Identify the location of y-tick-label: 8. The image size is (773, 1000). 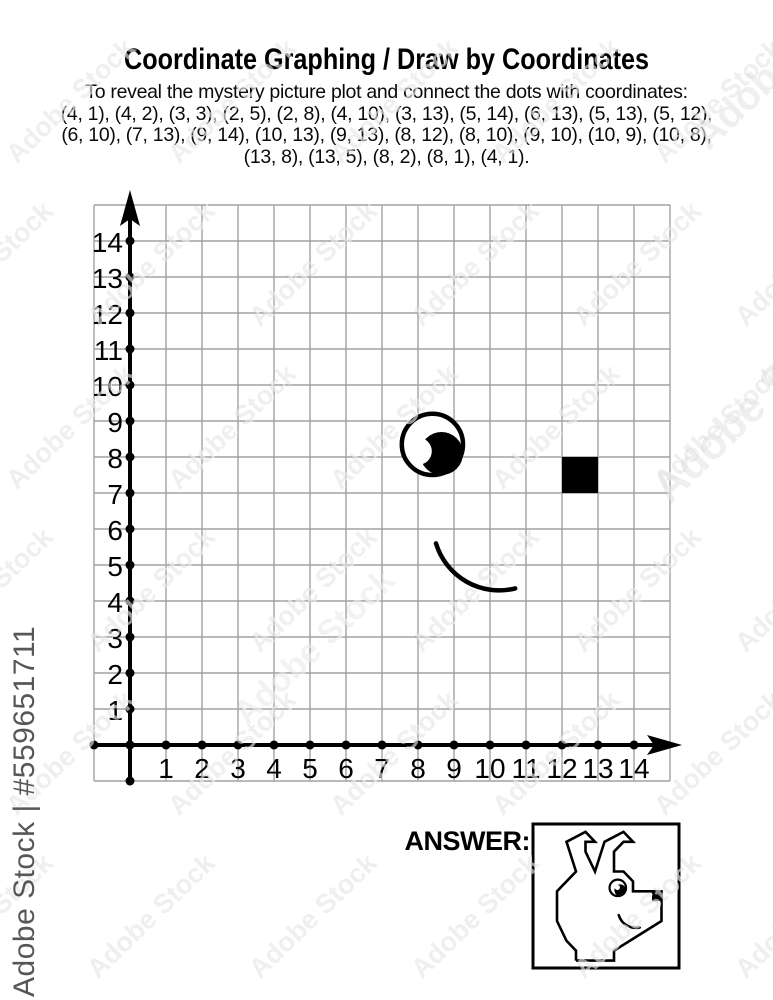
(115, 458).